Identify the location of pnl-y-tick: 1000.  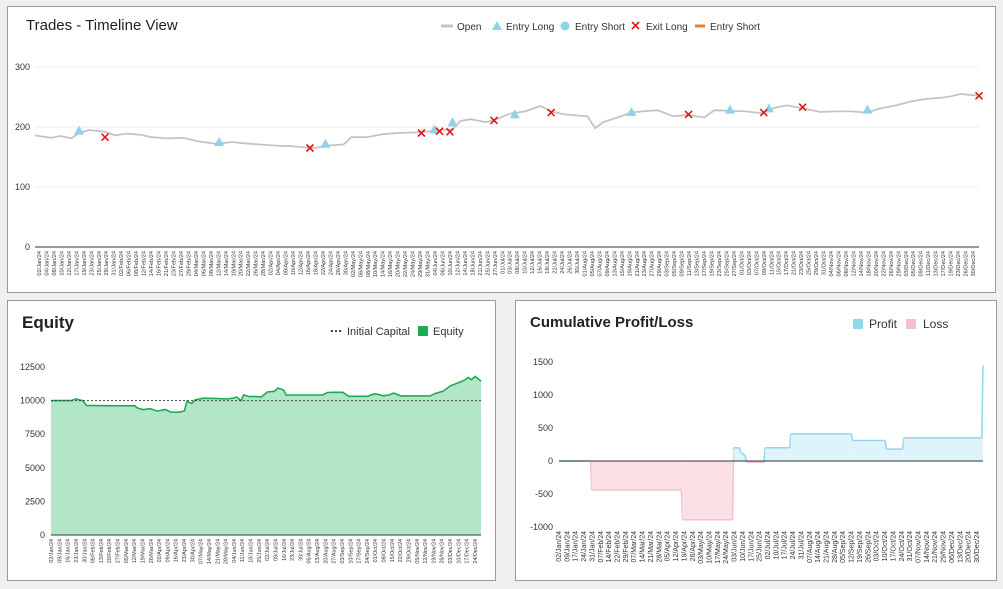
(543, 395).